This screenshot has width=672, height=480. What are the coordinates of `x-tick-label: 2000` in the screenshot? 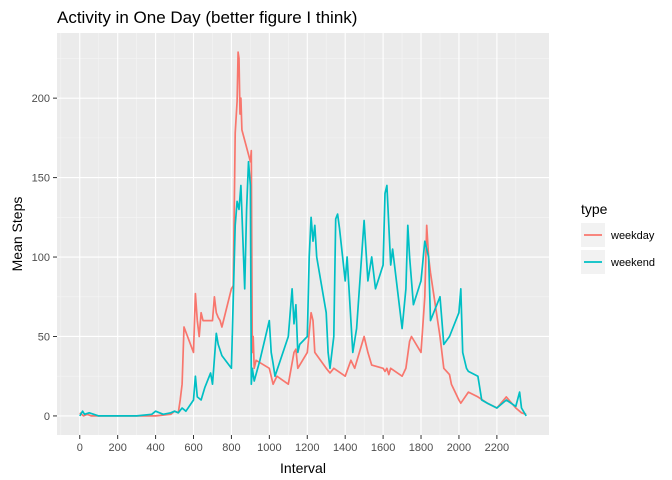 It's located at (459, 448).